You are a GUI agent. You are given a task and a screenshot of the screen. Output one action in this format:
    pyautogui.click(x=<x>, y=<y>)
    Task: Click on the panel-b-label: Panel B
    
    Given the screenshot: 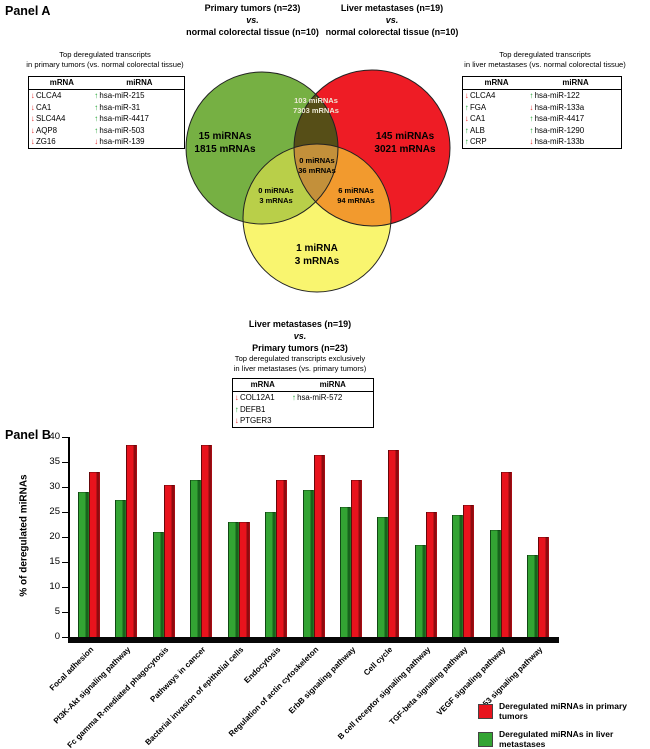 What is the action you would take?
    pyautogui.click(x=28, y=435)
    